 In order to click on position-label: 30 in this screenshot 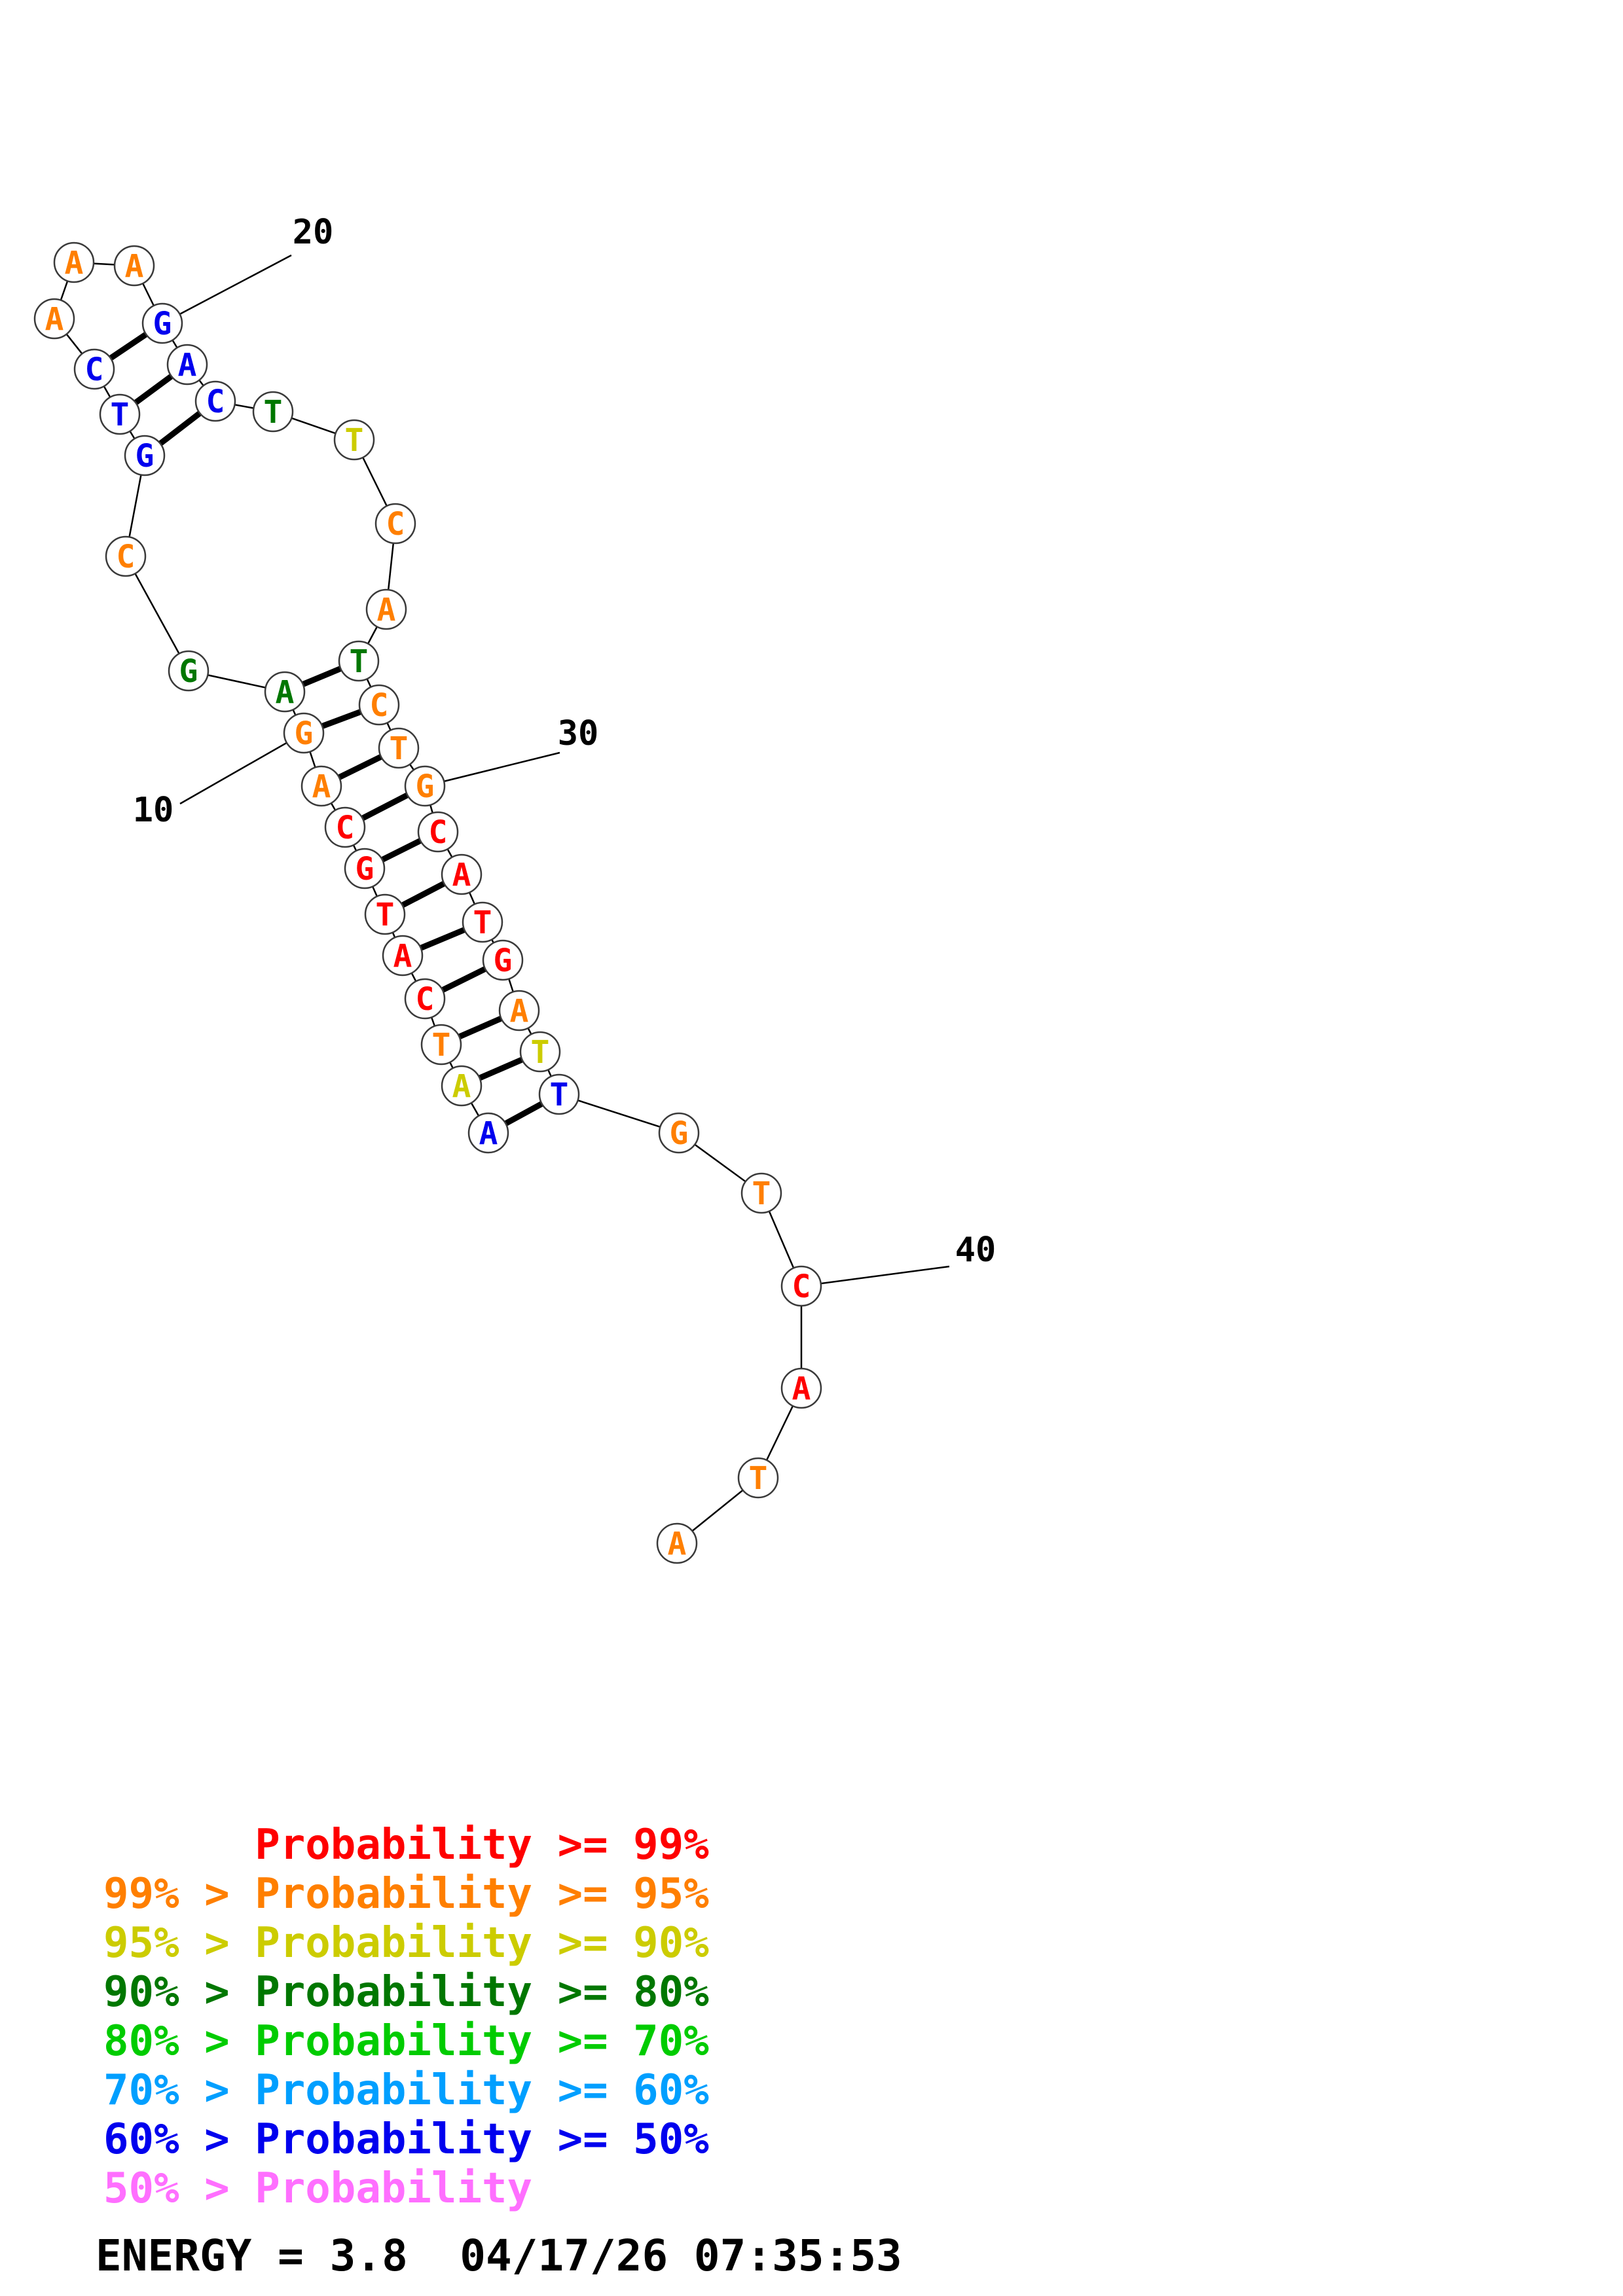, I will do `click(578, 733)`.